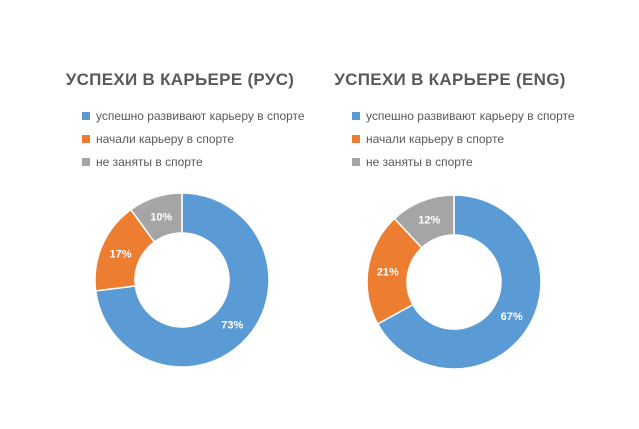 The height and width of the screenshot is (429, 639). I want to click on slice-data-label: 67%, so click(512, 317).